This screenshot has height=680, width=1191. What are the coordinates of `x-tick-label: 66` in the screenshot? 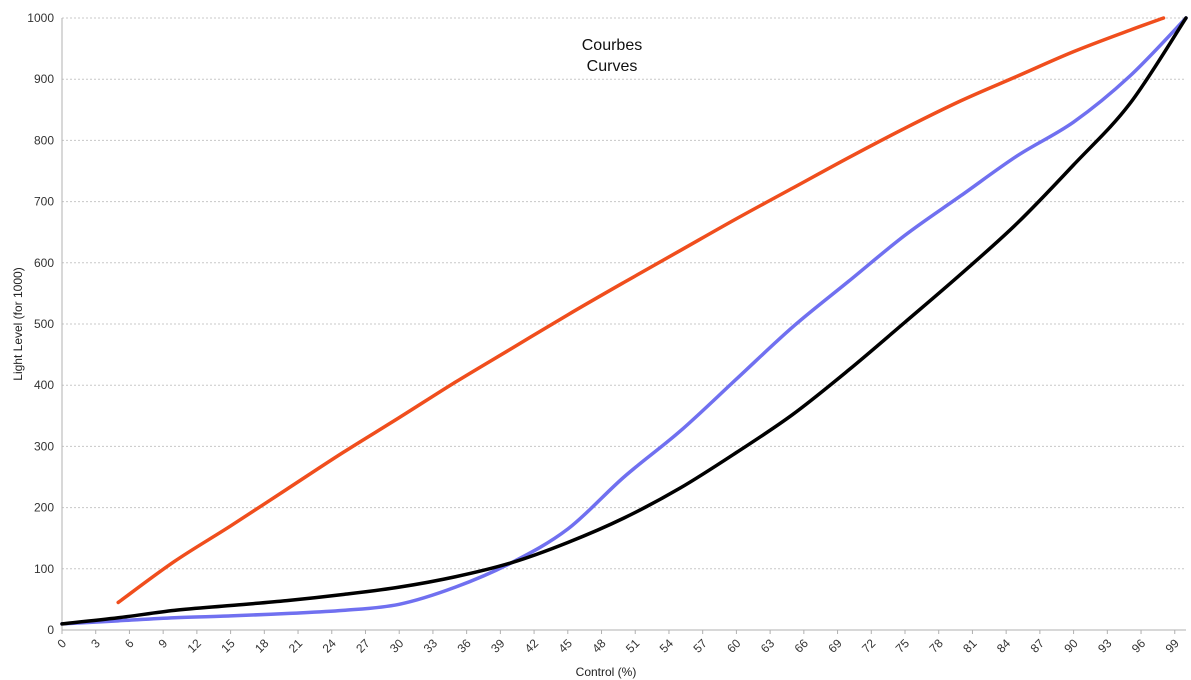 It's located at (802, 646).